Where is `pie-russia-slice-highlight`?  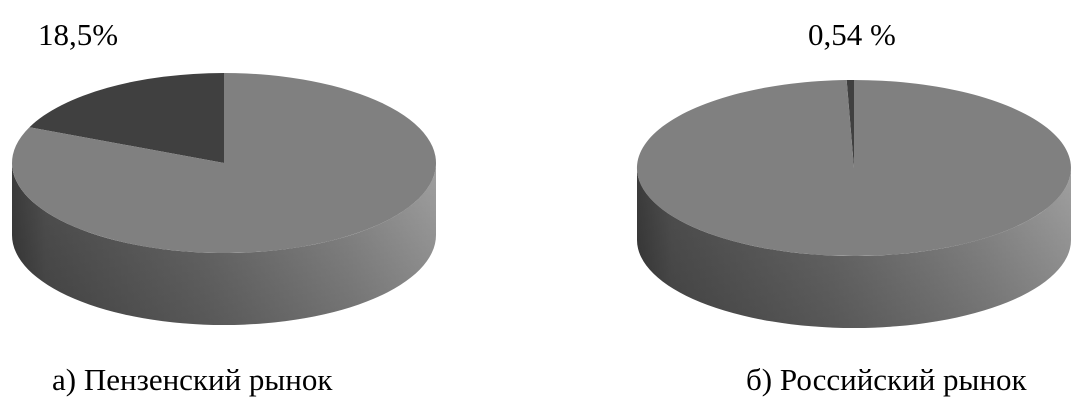 pie-russia-slice-highlight is located at coordinates (850, 124).